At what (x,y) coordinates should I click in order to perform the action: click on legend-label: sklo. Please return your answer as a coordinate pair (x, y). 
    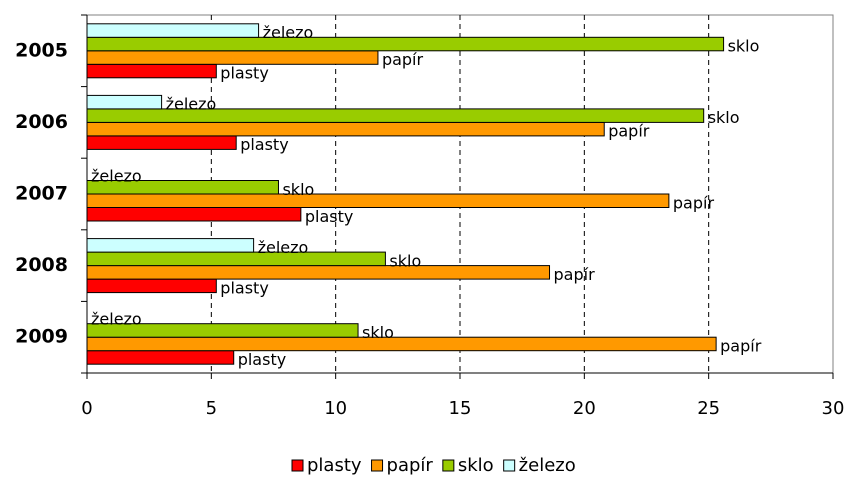
    Looking at the image, I should click on (476, 465).